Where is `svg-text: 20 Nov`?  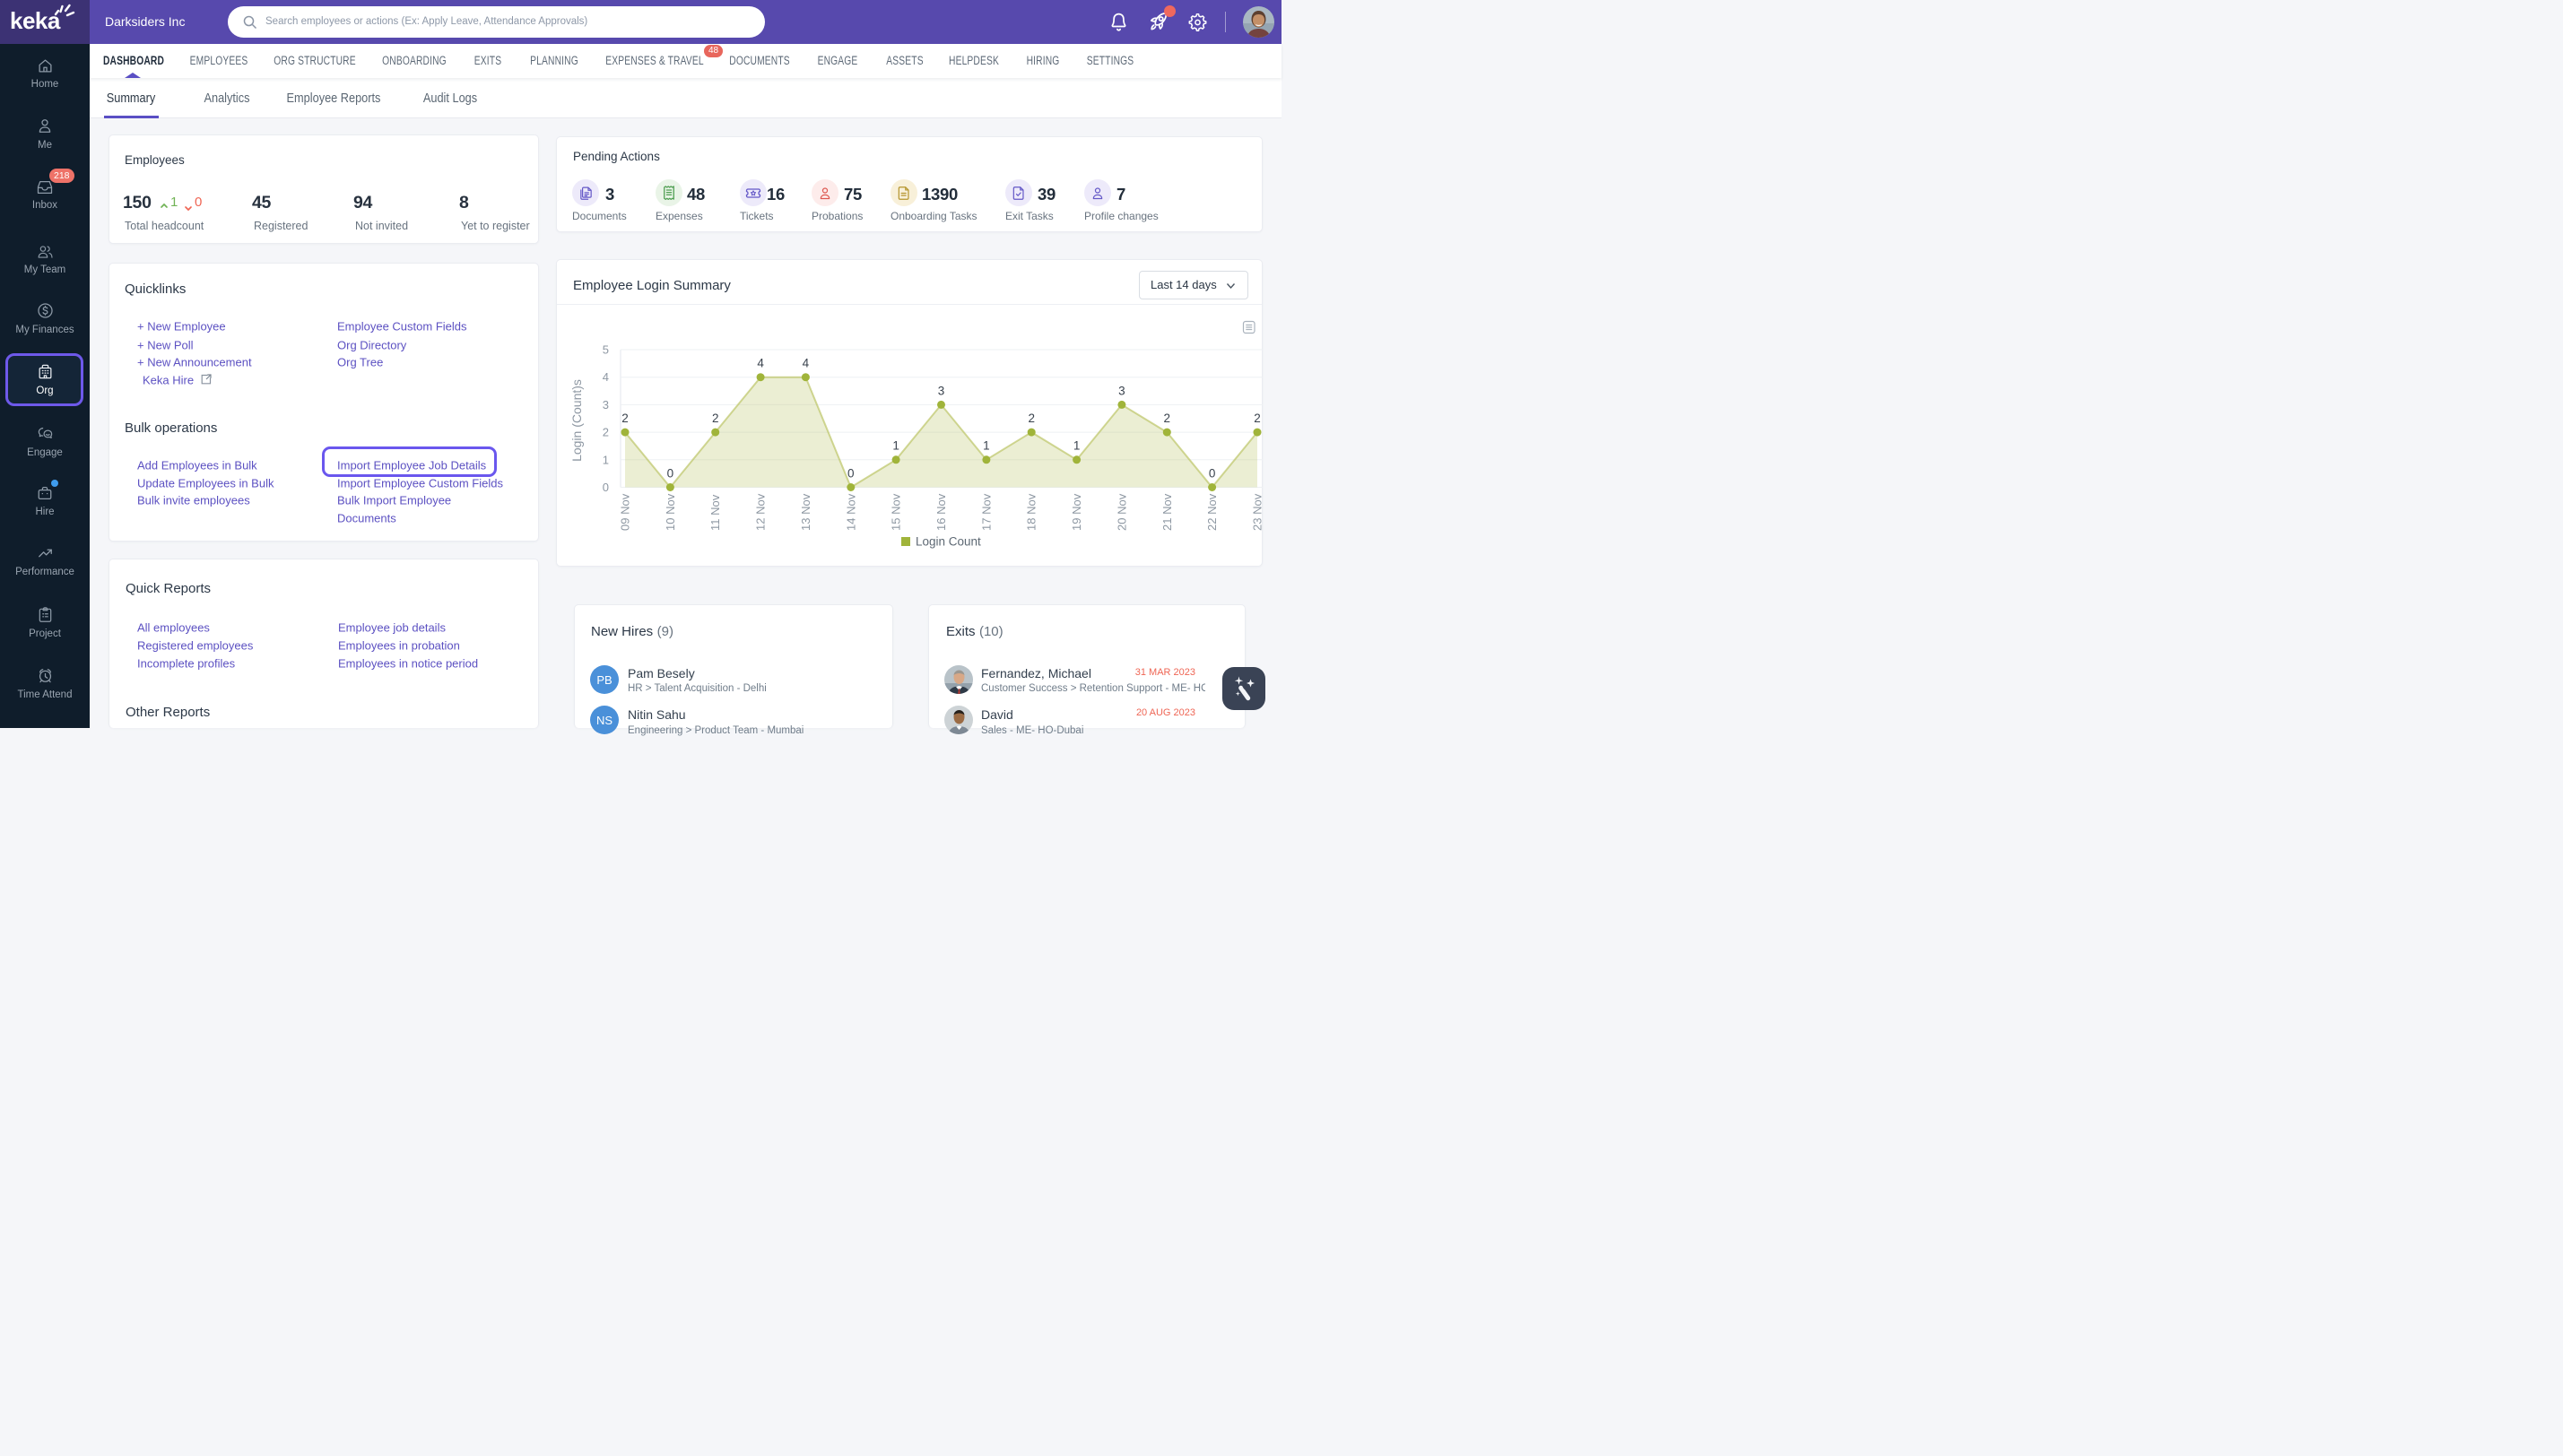
svg-text: 20 Nov is located at coordinates (1121, 512).